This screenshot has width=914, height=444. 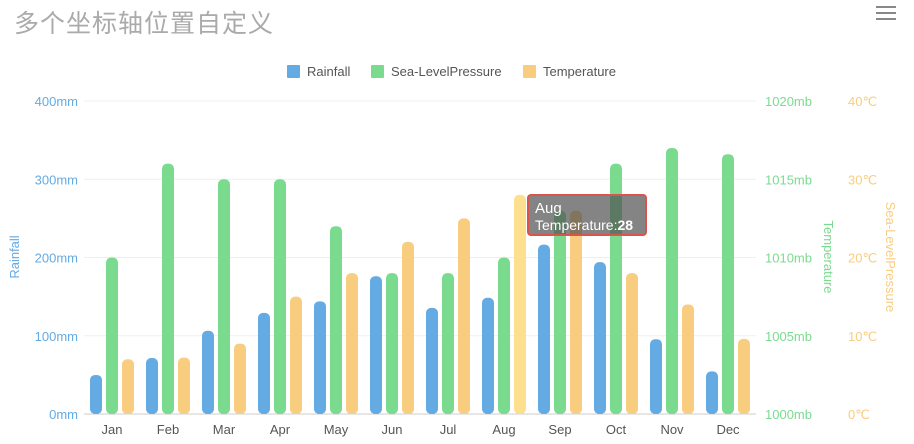 I want to click on rainfall-tick-label: 400mm, so click(x=56, y=101).